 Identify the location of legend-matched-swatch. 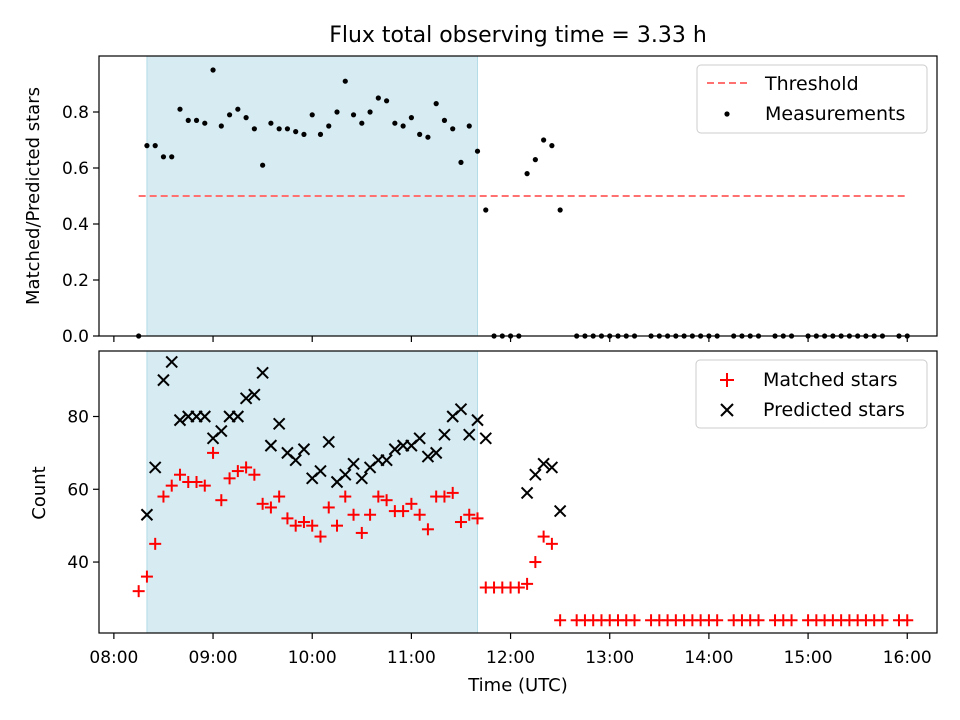
(727, 380).